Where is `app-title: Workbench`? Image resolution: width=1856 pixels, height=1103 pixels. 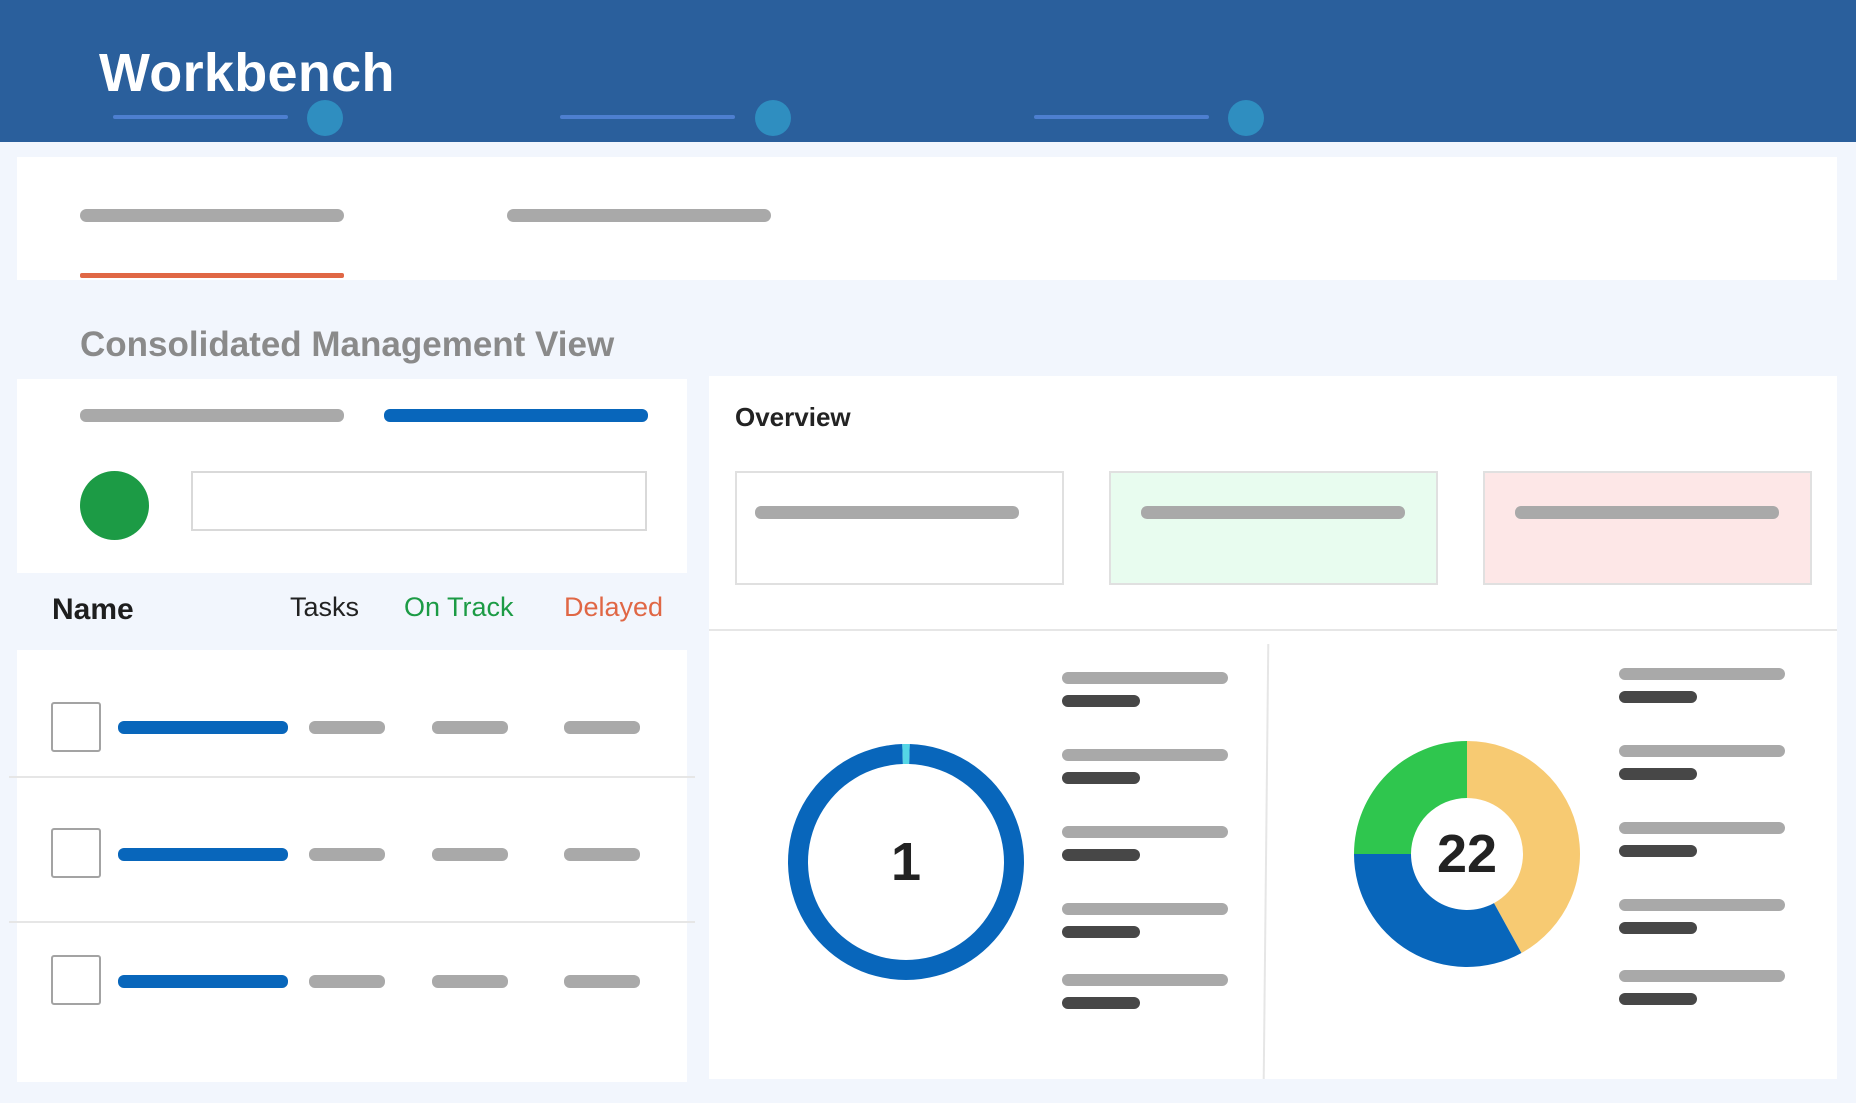 app-title: Workbench is located at coordinates (247, 73).